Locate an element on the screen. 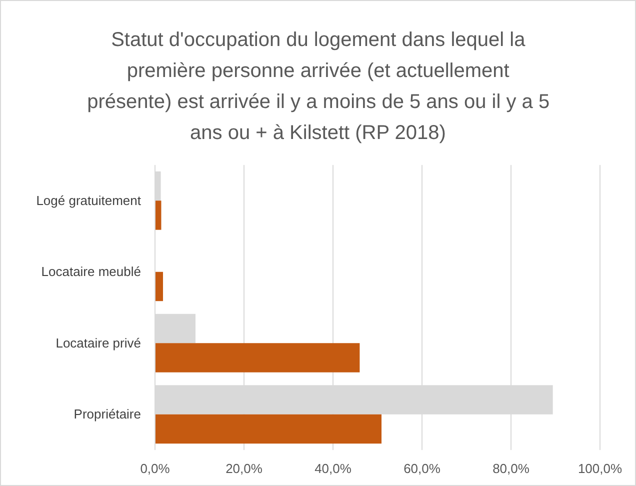  x-tick-label: 60,0% is located at coordinates (422, 468).